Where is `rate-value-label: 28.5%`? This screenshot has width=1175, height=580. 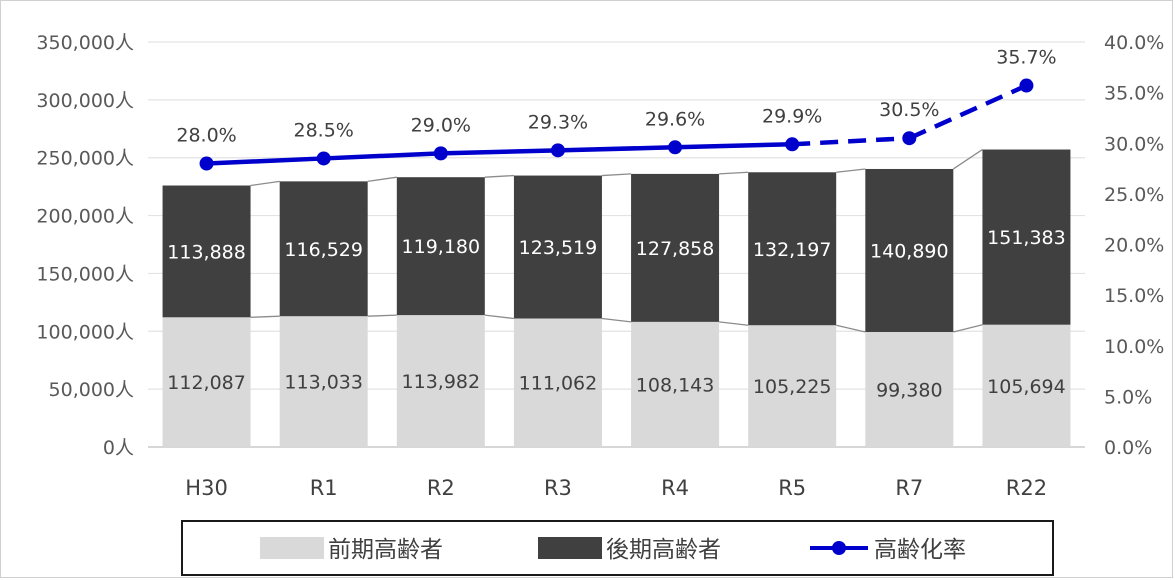 rate-value-label: 28.5% is located at coordinates (324, 130).